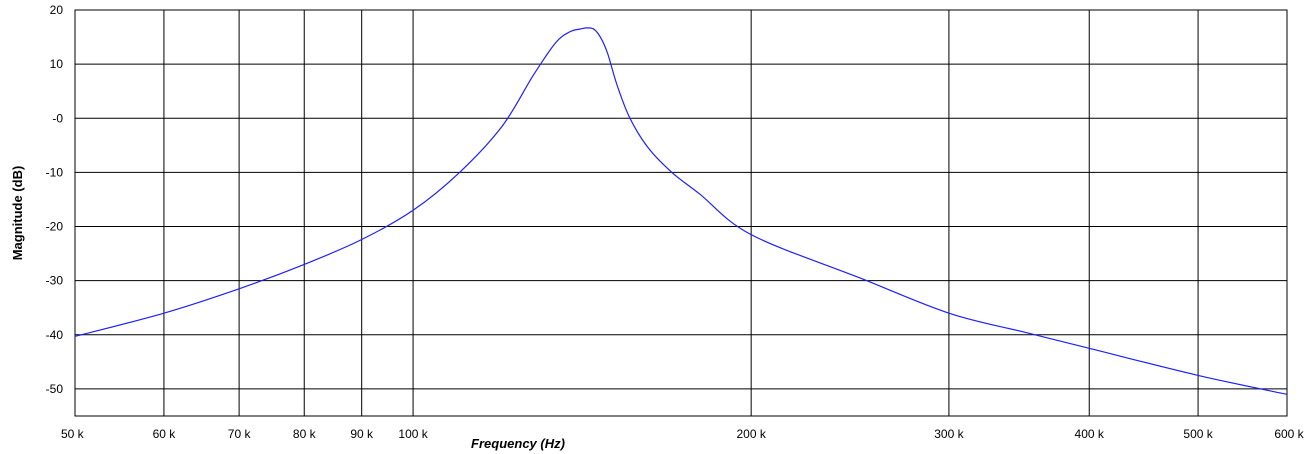 Image resolution: width=1316 pixels, height=454 pixels. Describe the element at coordinates (57, 118) in the screenshot. I see `y-tick-label: -0` at that location.